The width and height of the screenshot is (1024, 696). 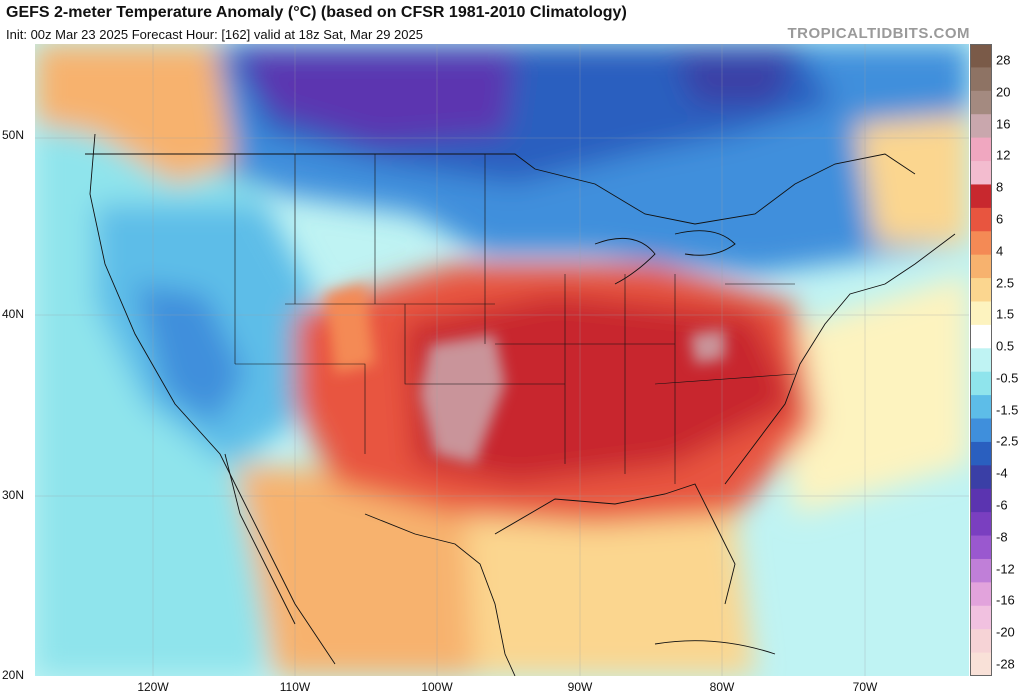 I want to click on gulf-yellow-region, so click(x=610, y=590).